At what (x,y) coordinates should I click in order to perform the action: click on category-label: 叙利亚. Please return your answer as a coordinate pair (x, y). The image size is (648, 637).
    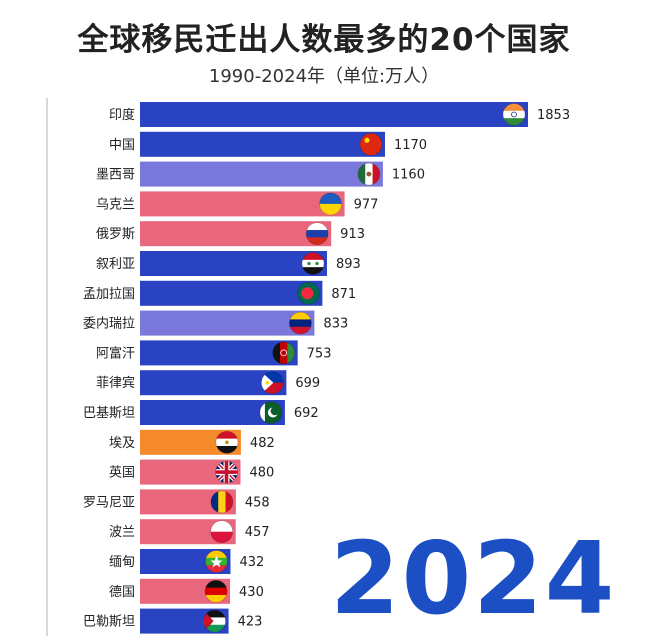
    Looking at the image, I should click on (115, 264).